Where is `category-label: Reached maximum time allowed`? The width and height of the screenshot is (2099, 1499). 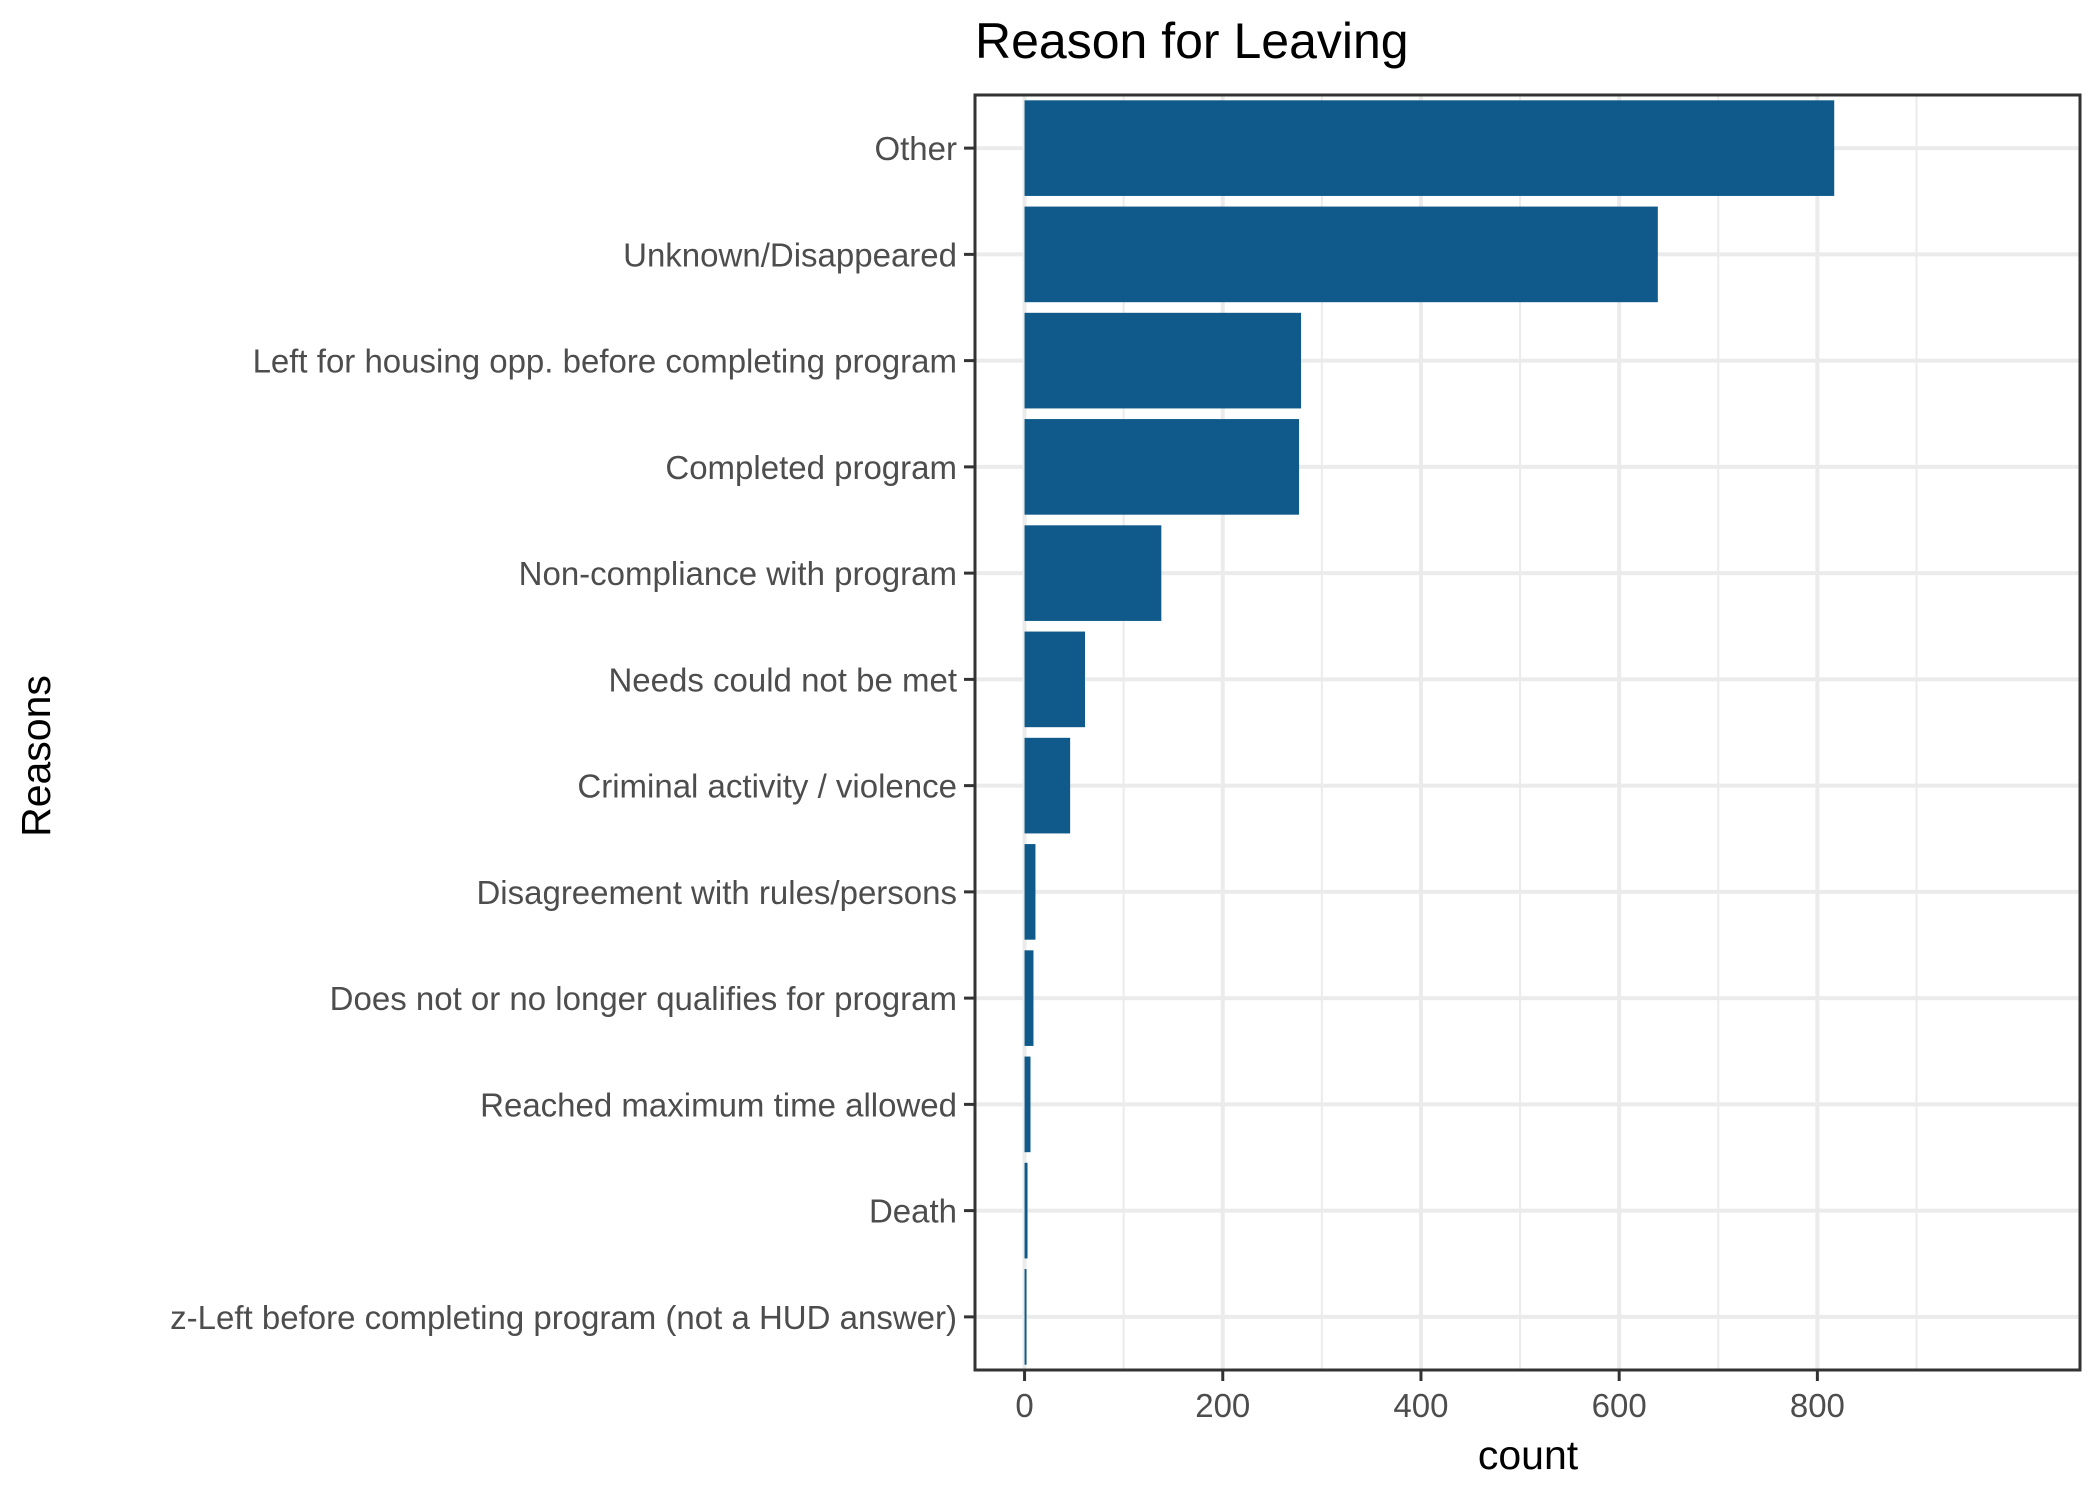
category-label: Reached maximum time allowed is located at coordinates (718, 1104).